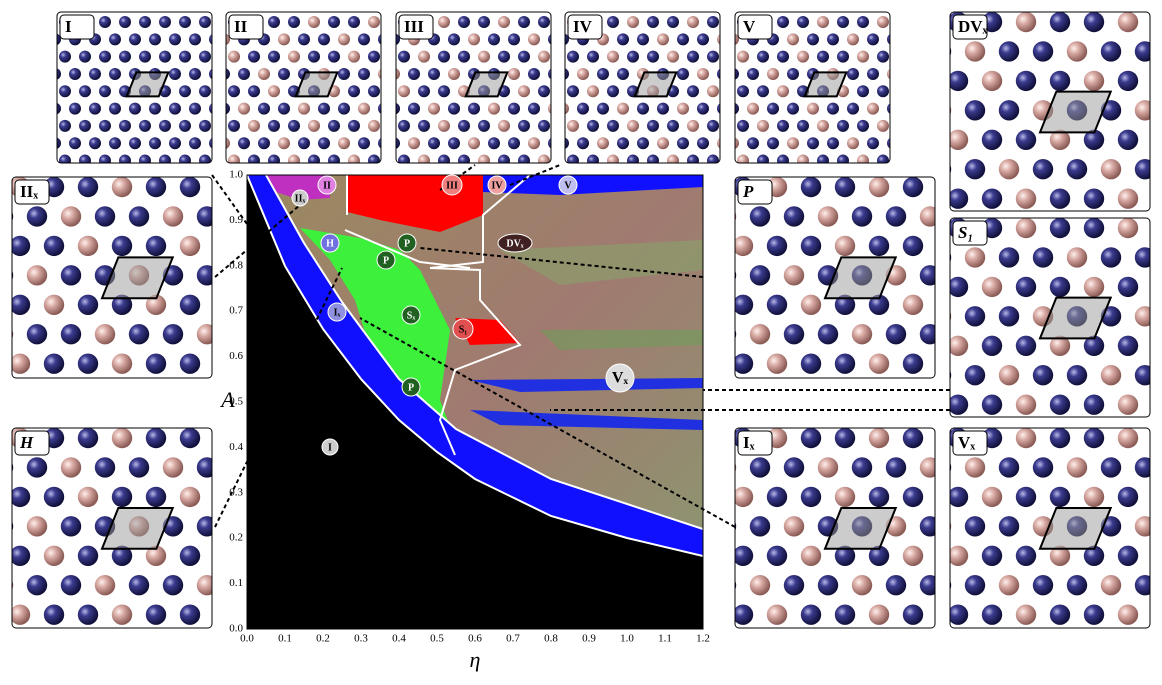  I want to click on x-tick-label: 0.4, so click(399, 639).